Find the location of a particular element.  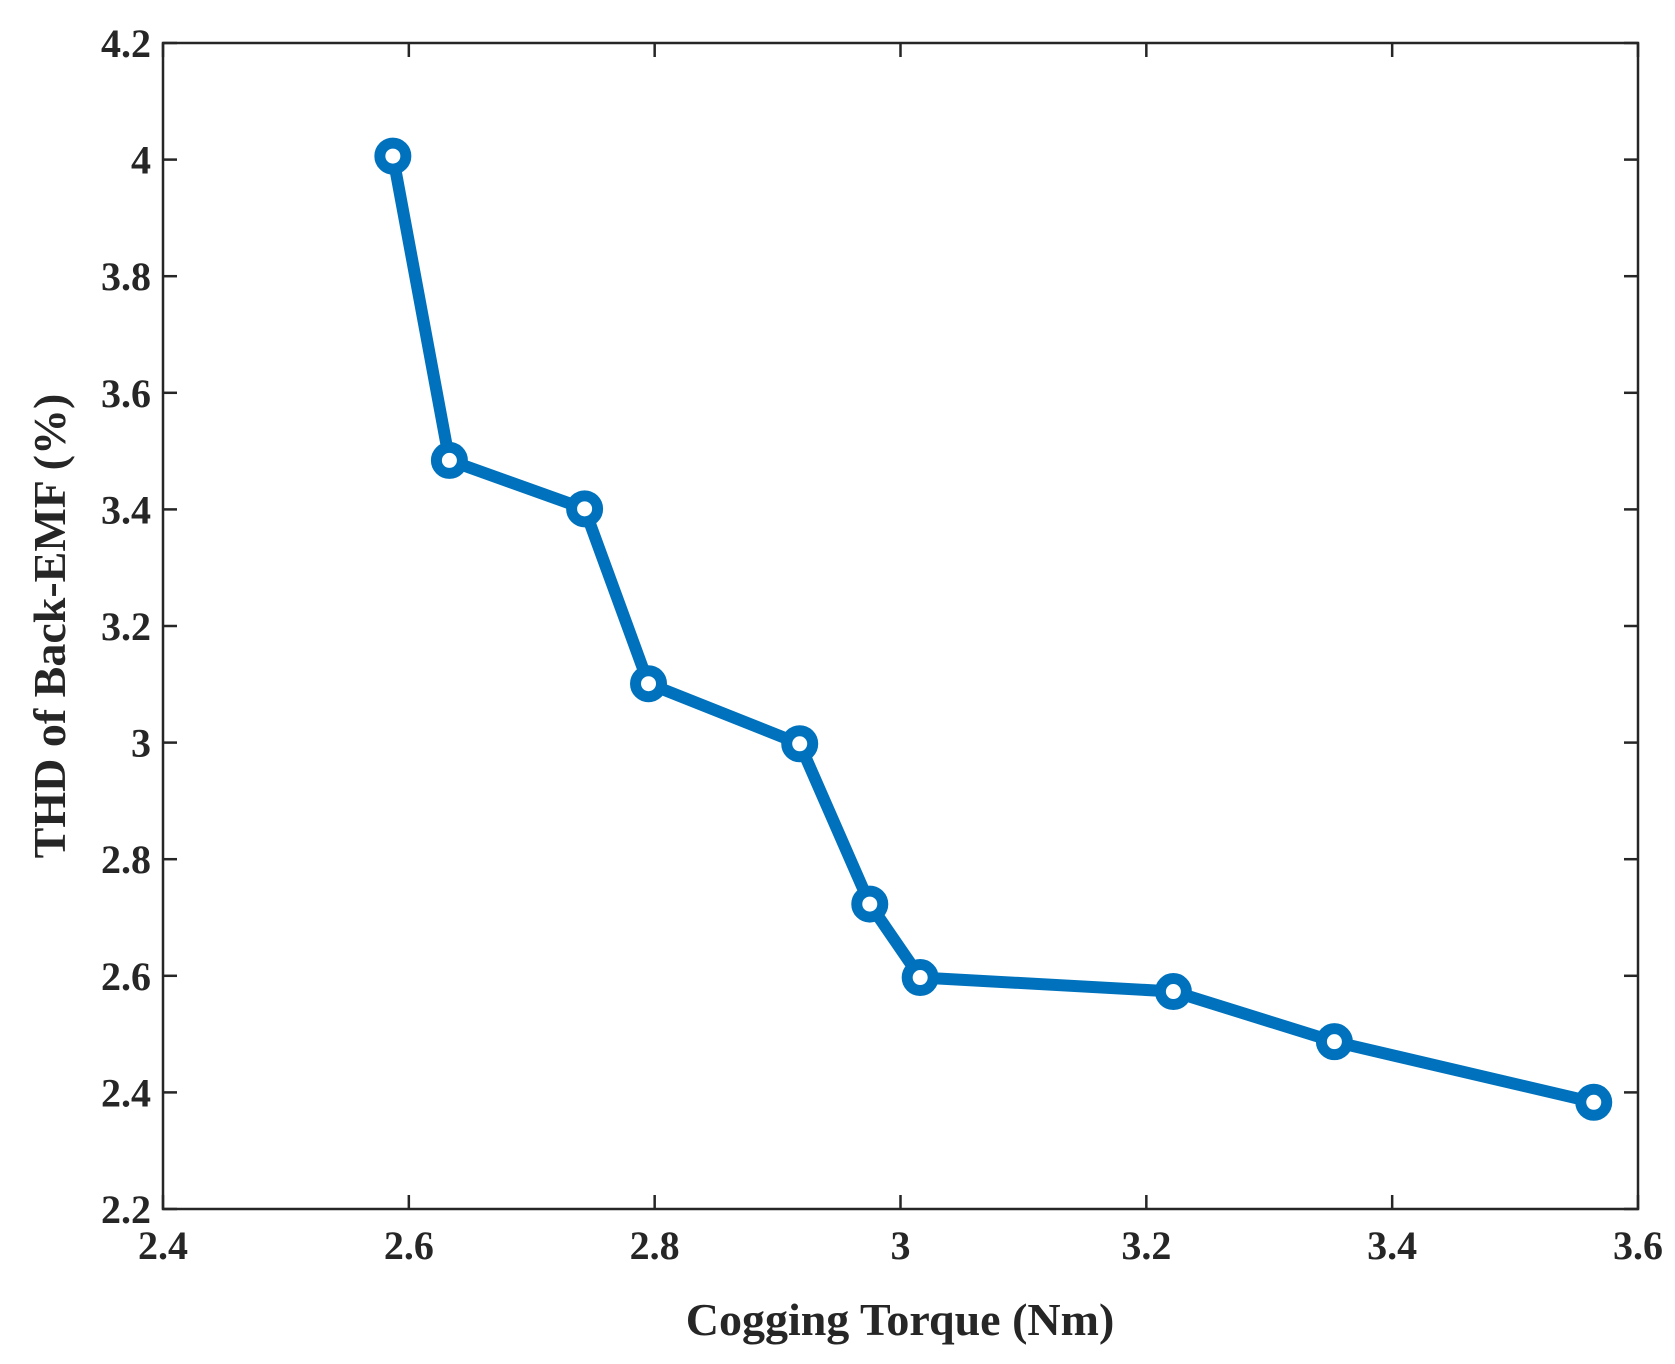

x-tick-label: 3.6 is located at coordinates (1638, 1245).